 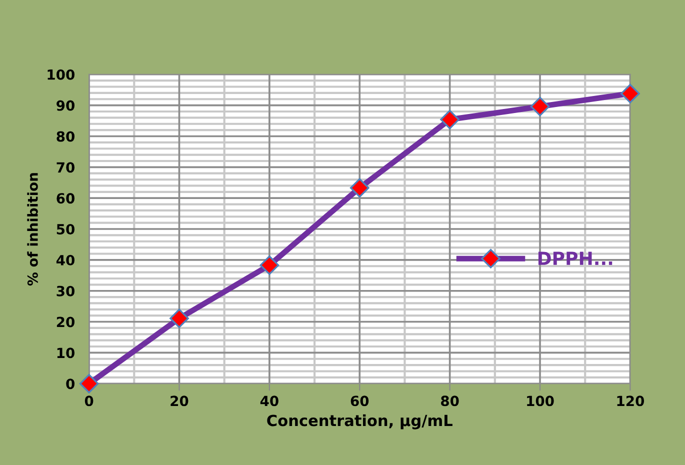 What do you see at coordinates (89, 401) in the screenshot?
I see `x-tick-label: 0` at bounding box center [89, 401].